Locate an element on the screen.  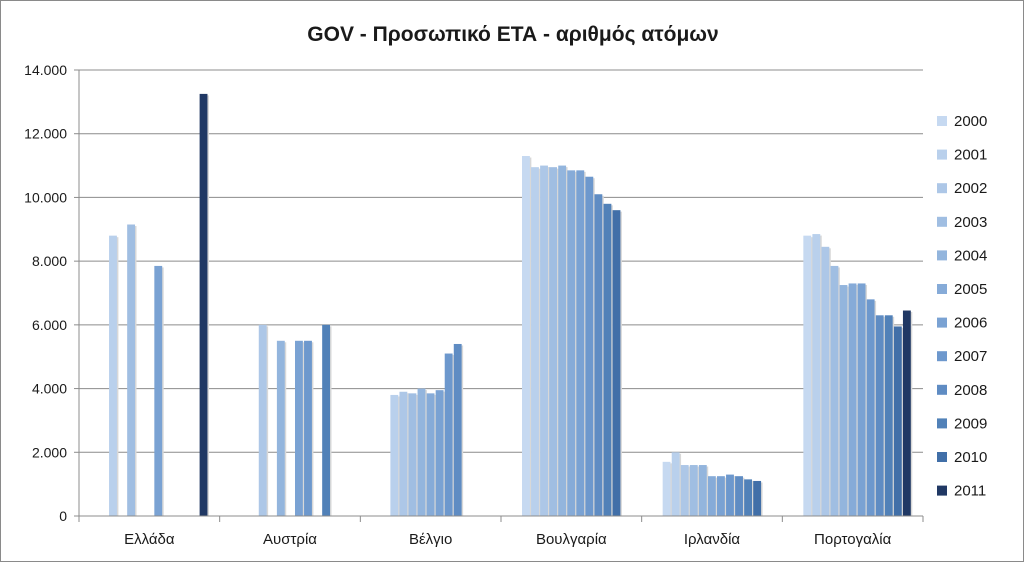
y-tick-label: 14.000 is located at coordinates (45, 70).